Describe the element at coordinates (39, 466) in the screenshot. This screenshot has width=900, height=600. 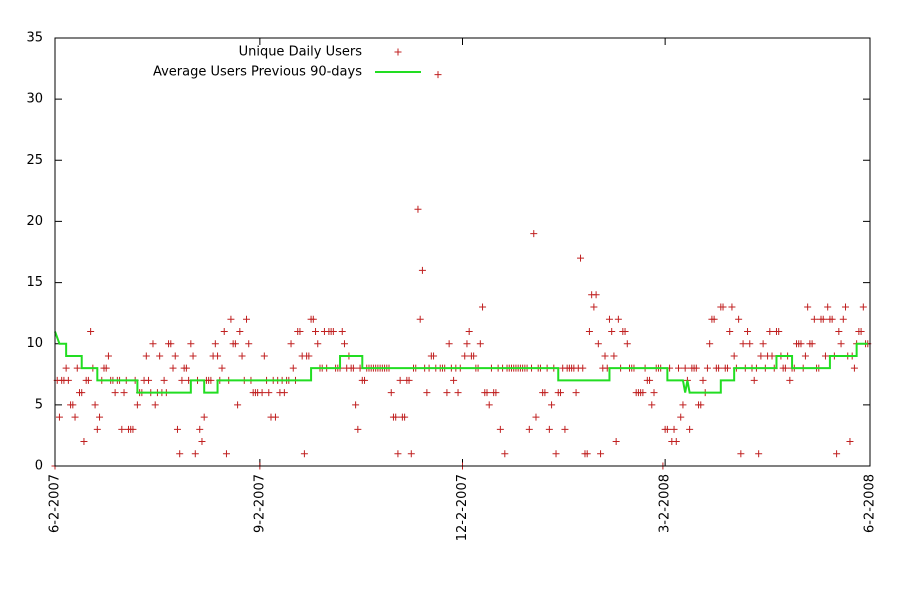
I see `y-tick-label: 0` at that location.